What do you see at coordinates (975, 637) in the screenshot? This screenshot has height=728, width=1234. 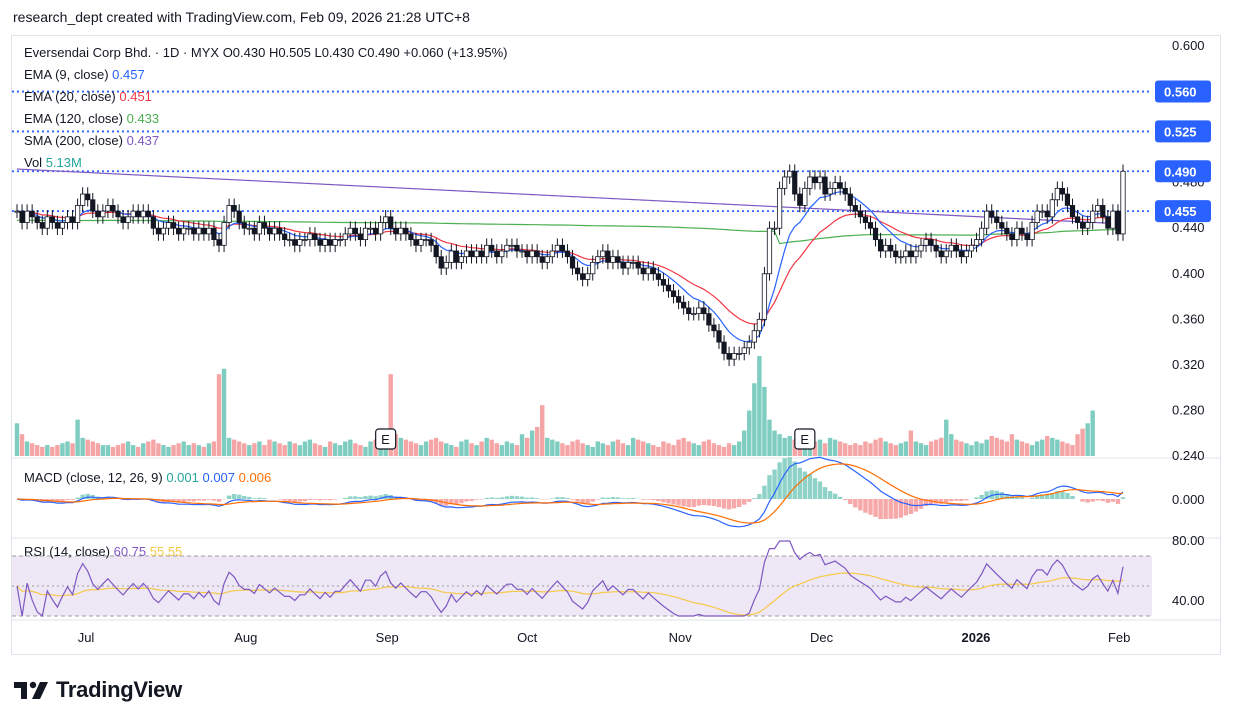 I see `time-axis-label: 2026` at bounding box center [975, 637].